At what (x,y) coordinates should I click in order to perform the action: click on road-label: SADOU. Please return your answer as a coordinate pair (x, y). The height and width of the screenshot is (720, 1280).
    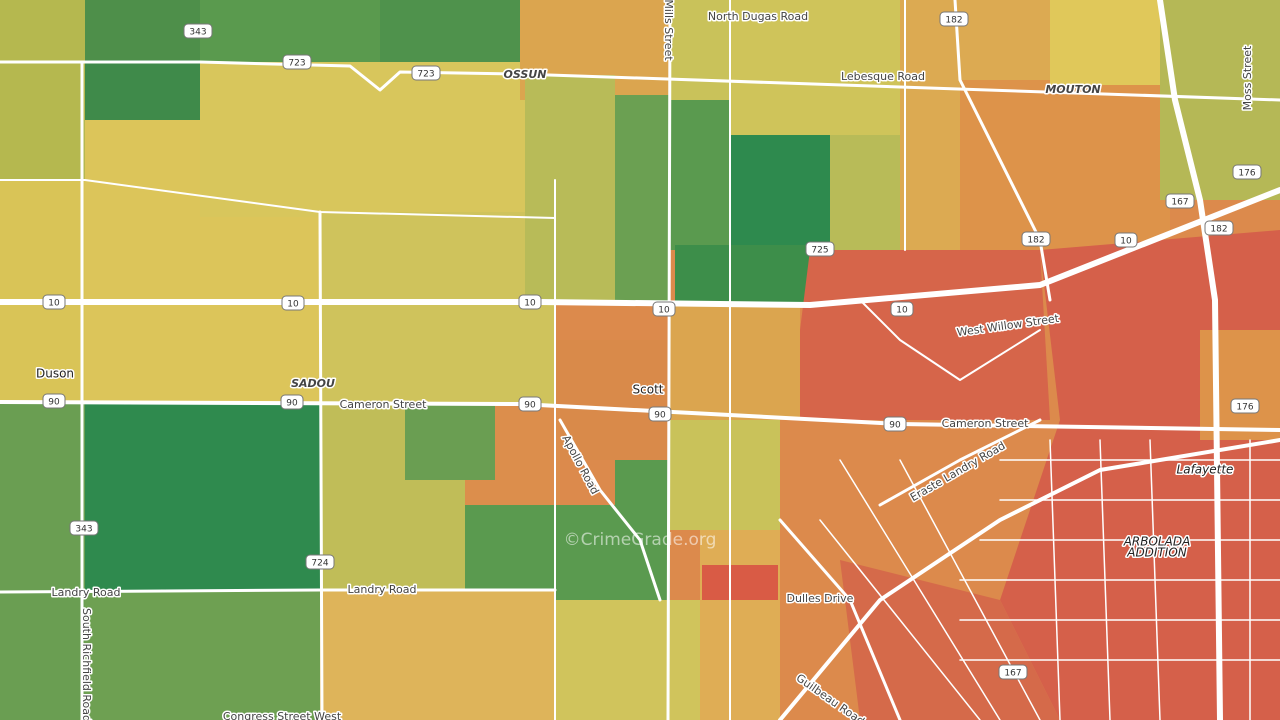
    Looking at the image, I should click on (313, 383).